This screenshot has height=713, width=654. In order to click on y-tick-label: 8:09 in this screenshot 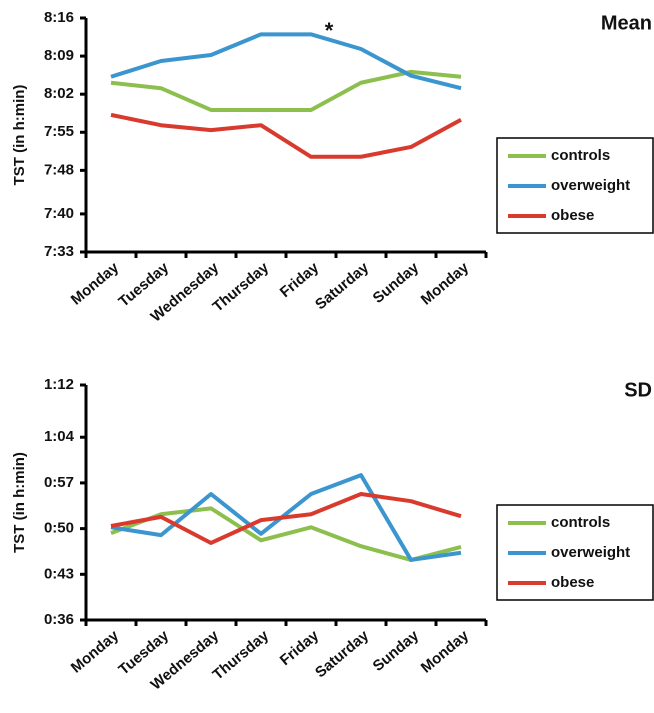, I will do `click(59, 55)`.